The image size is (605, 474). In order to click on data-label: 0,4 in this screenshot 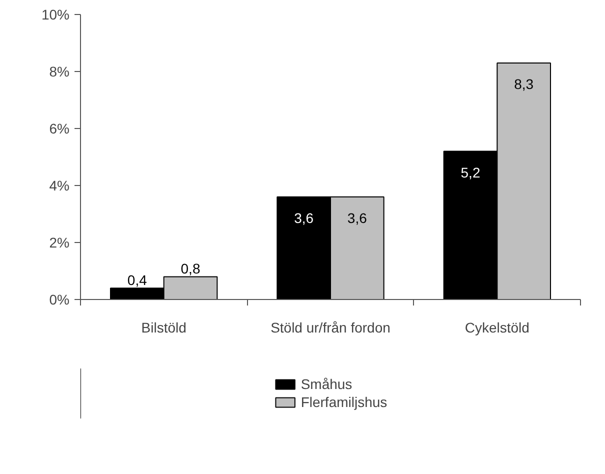, I will do `click(137, 280)`.